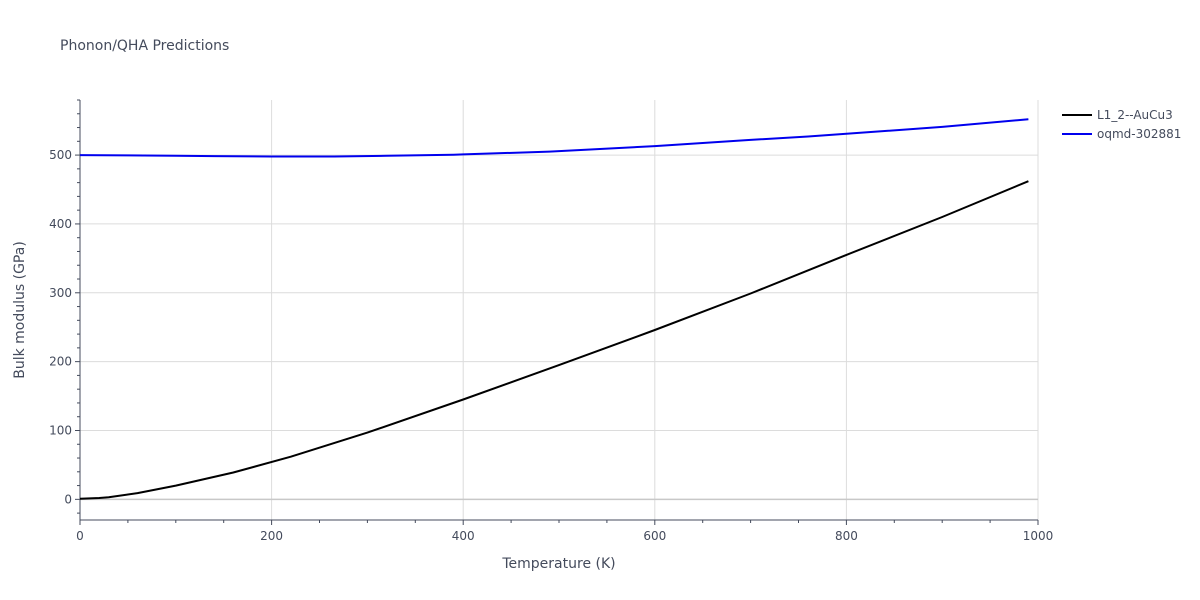  What do you see at coordinates (463, 536) in the screenshot?
I see `x-tick-label: 400` at bounding box center [463, 536].